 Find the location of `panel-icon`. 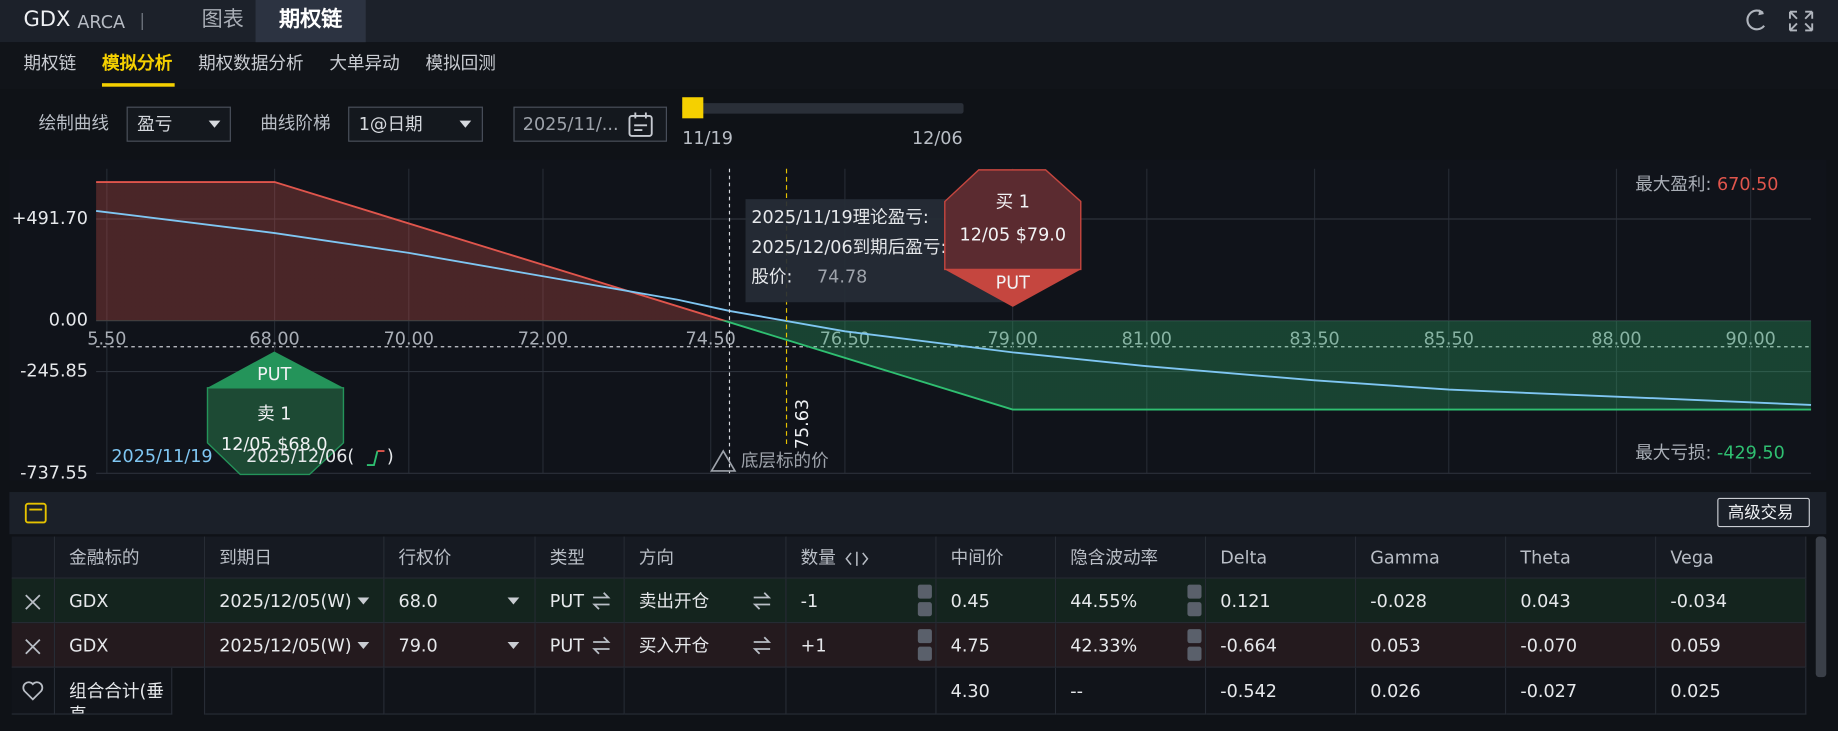

panel-icon is located at coordinates (36, 512).